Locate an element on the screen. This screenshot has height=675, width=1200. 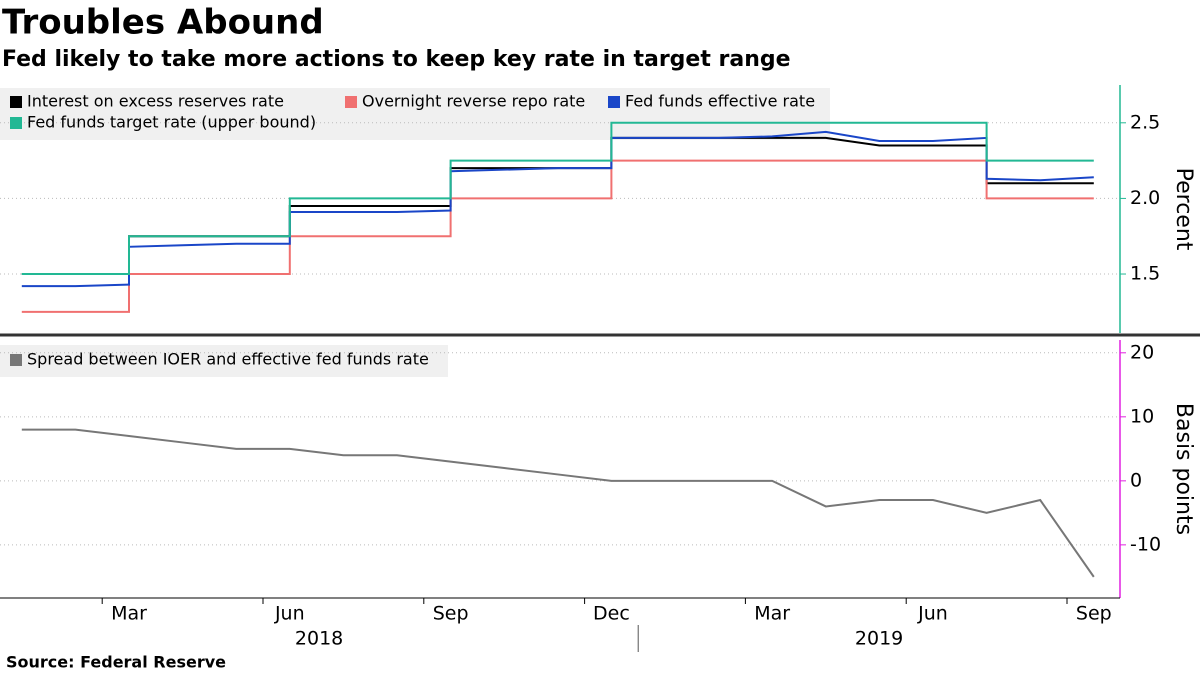
chart-title: Troubles Abound is located at coordinates (163, 23).